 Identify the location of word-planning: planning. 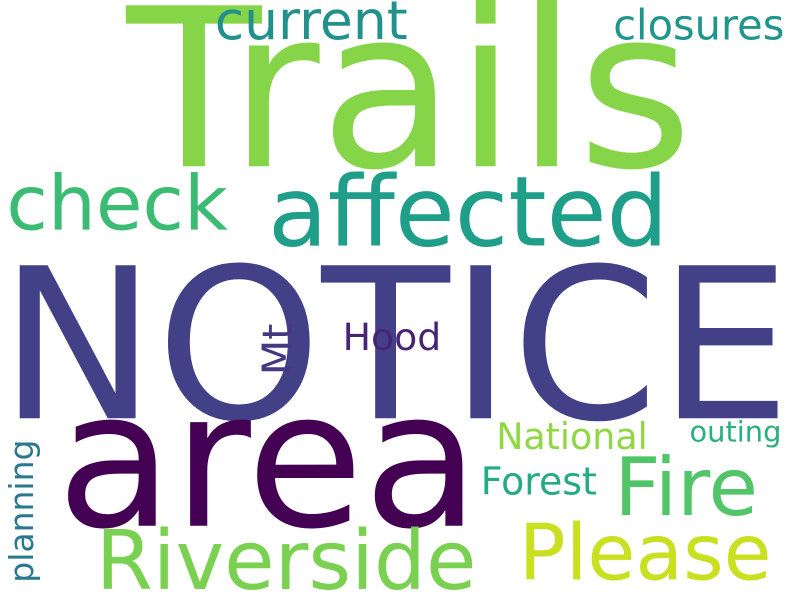
(22, 511).